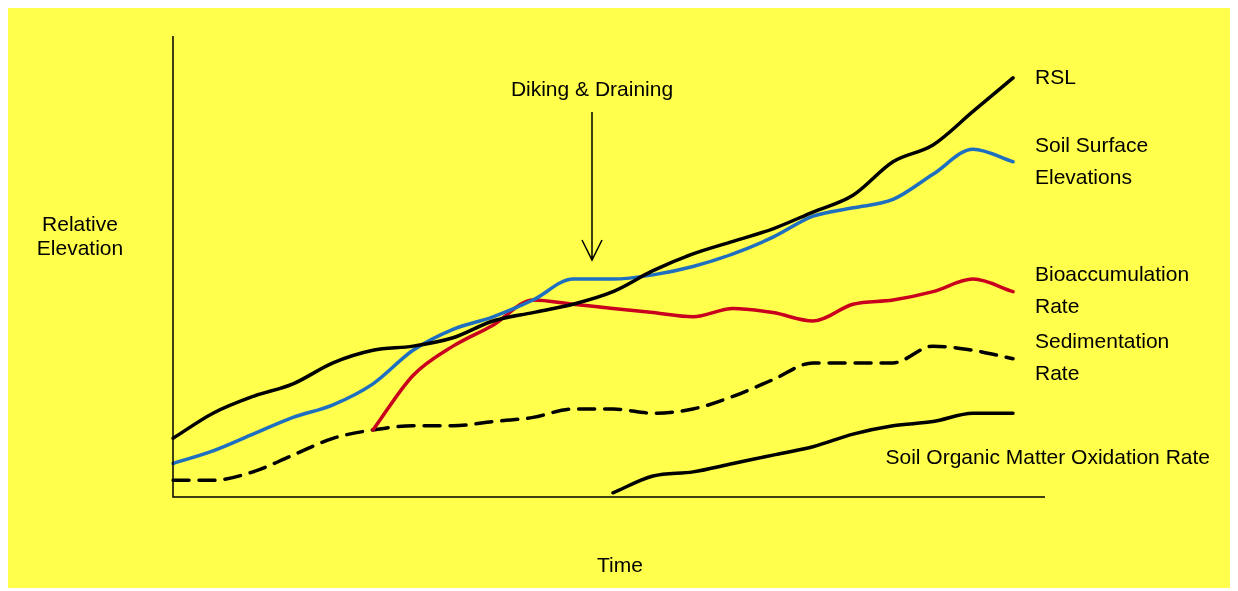 The width and height of the screenshot is (1238, 591). I want to click on series-label: Bioaccumulation Rate, so click(1112, 290).